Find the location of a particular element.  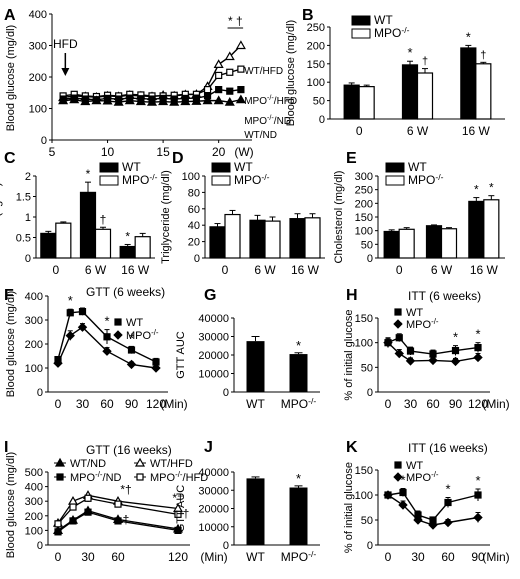

panel-letter: F is located at coordinates (9, 295).